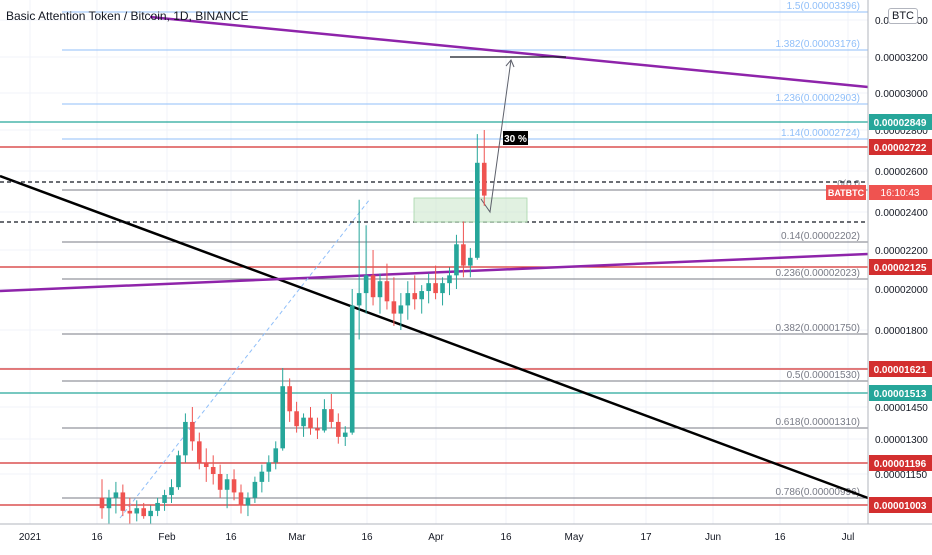 The height and width of the screenshot is (555, 932). What do you see at coordinates (901, 251) in the screenshot?
I see `y-tick-label: 0.00002200` at bounding box center [901, 251].